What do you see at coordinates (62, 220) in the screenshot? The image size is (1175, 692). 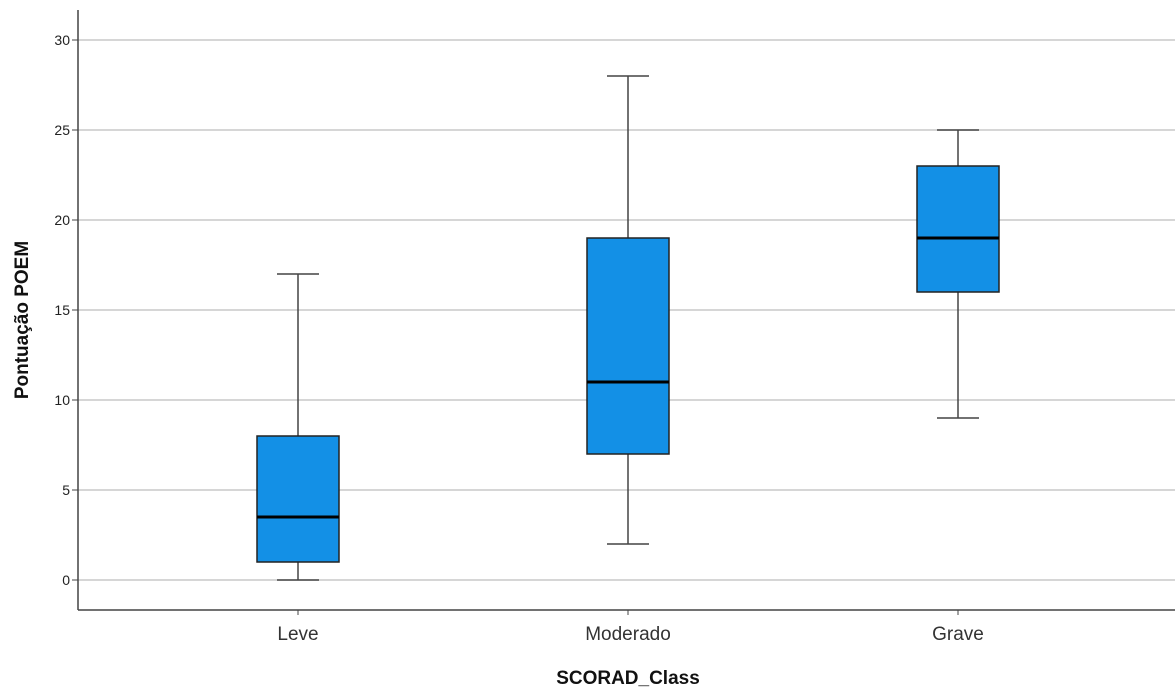 I see `y-tick-label: 20` at bounding box center [62, 220].